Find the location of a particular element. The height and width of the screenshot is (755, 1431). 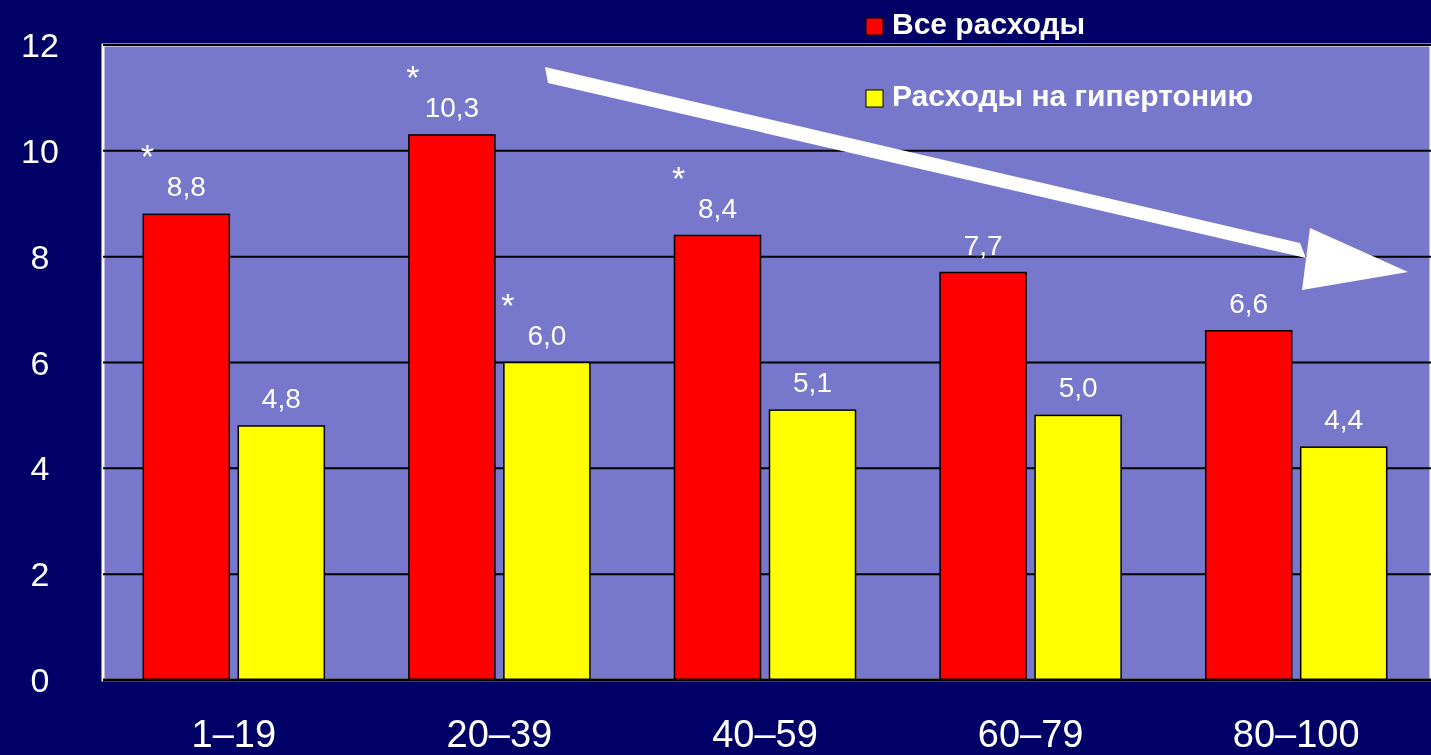

data-label: 7,7 is located at coordinates (983, 245).